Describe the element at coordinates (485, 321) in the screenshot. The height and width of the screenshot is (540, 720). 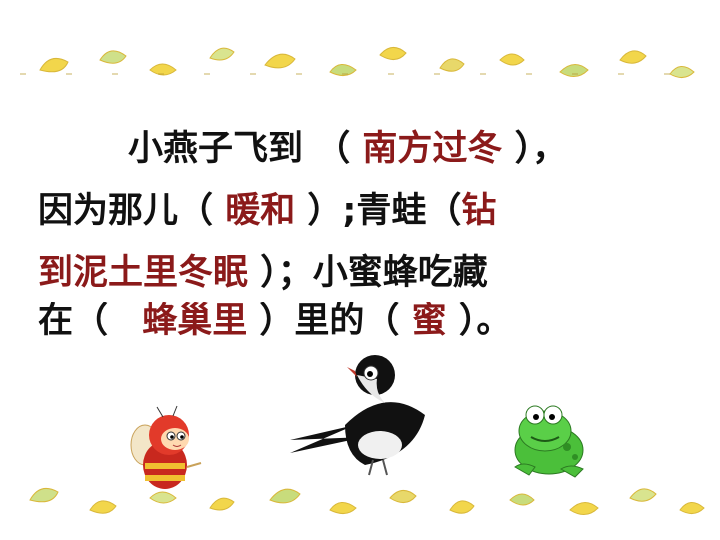
I see `text-segment: ）。` at that location.